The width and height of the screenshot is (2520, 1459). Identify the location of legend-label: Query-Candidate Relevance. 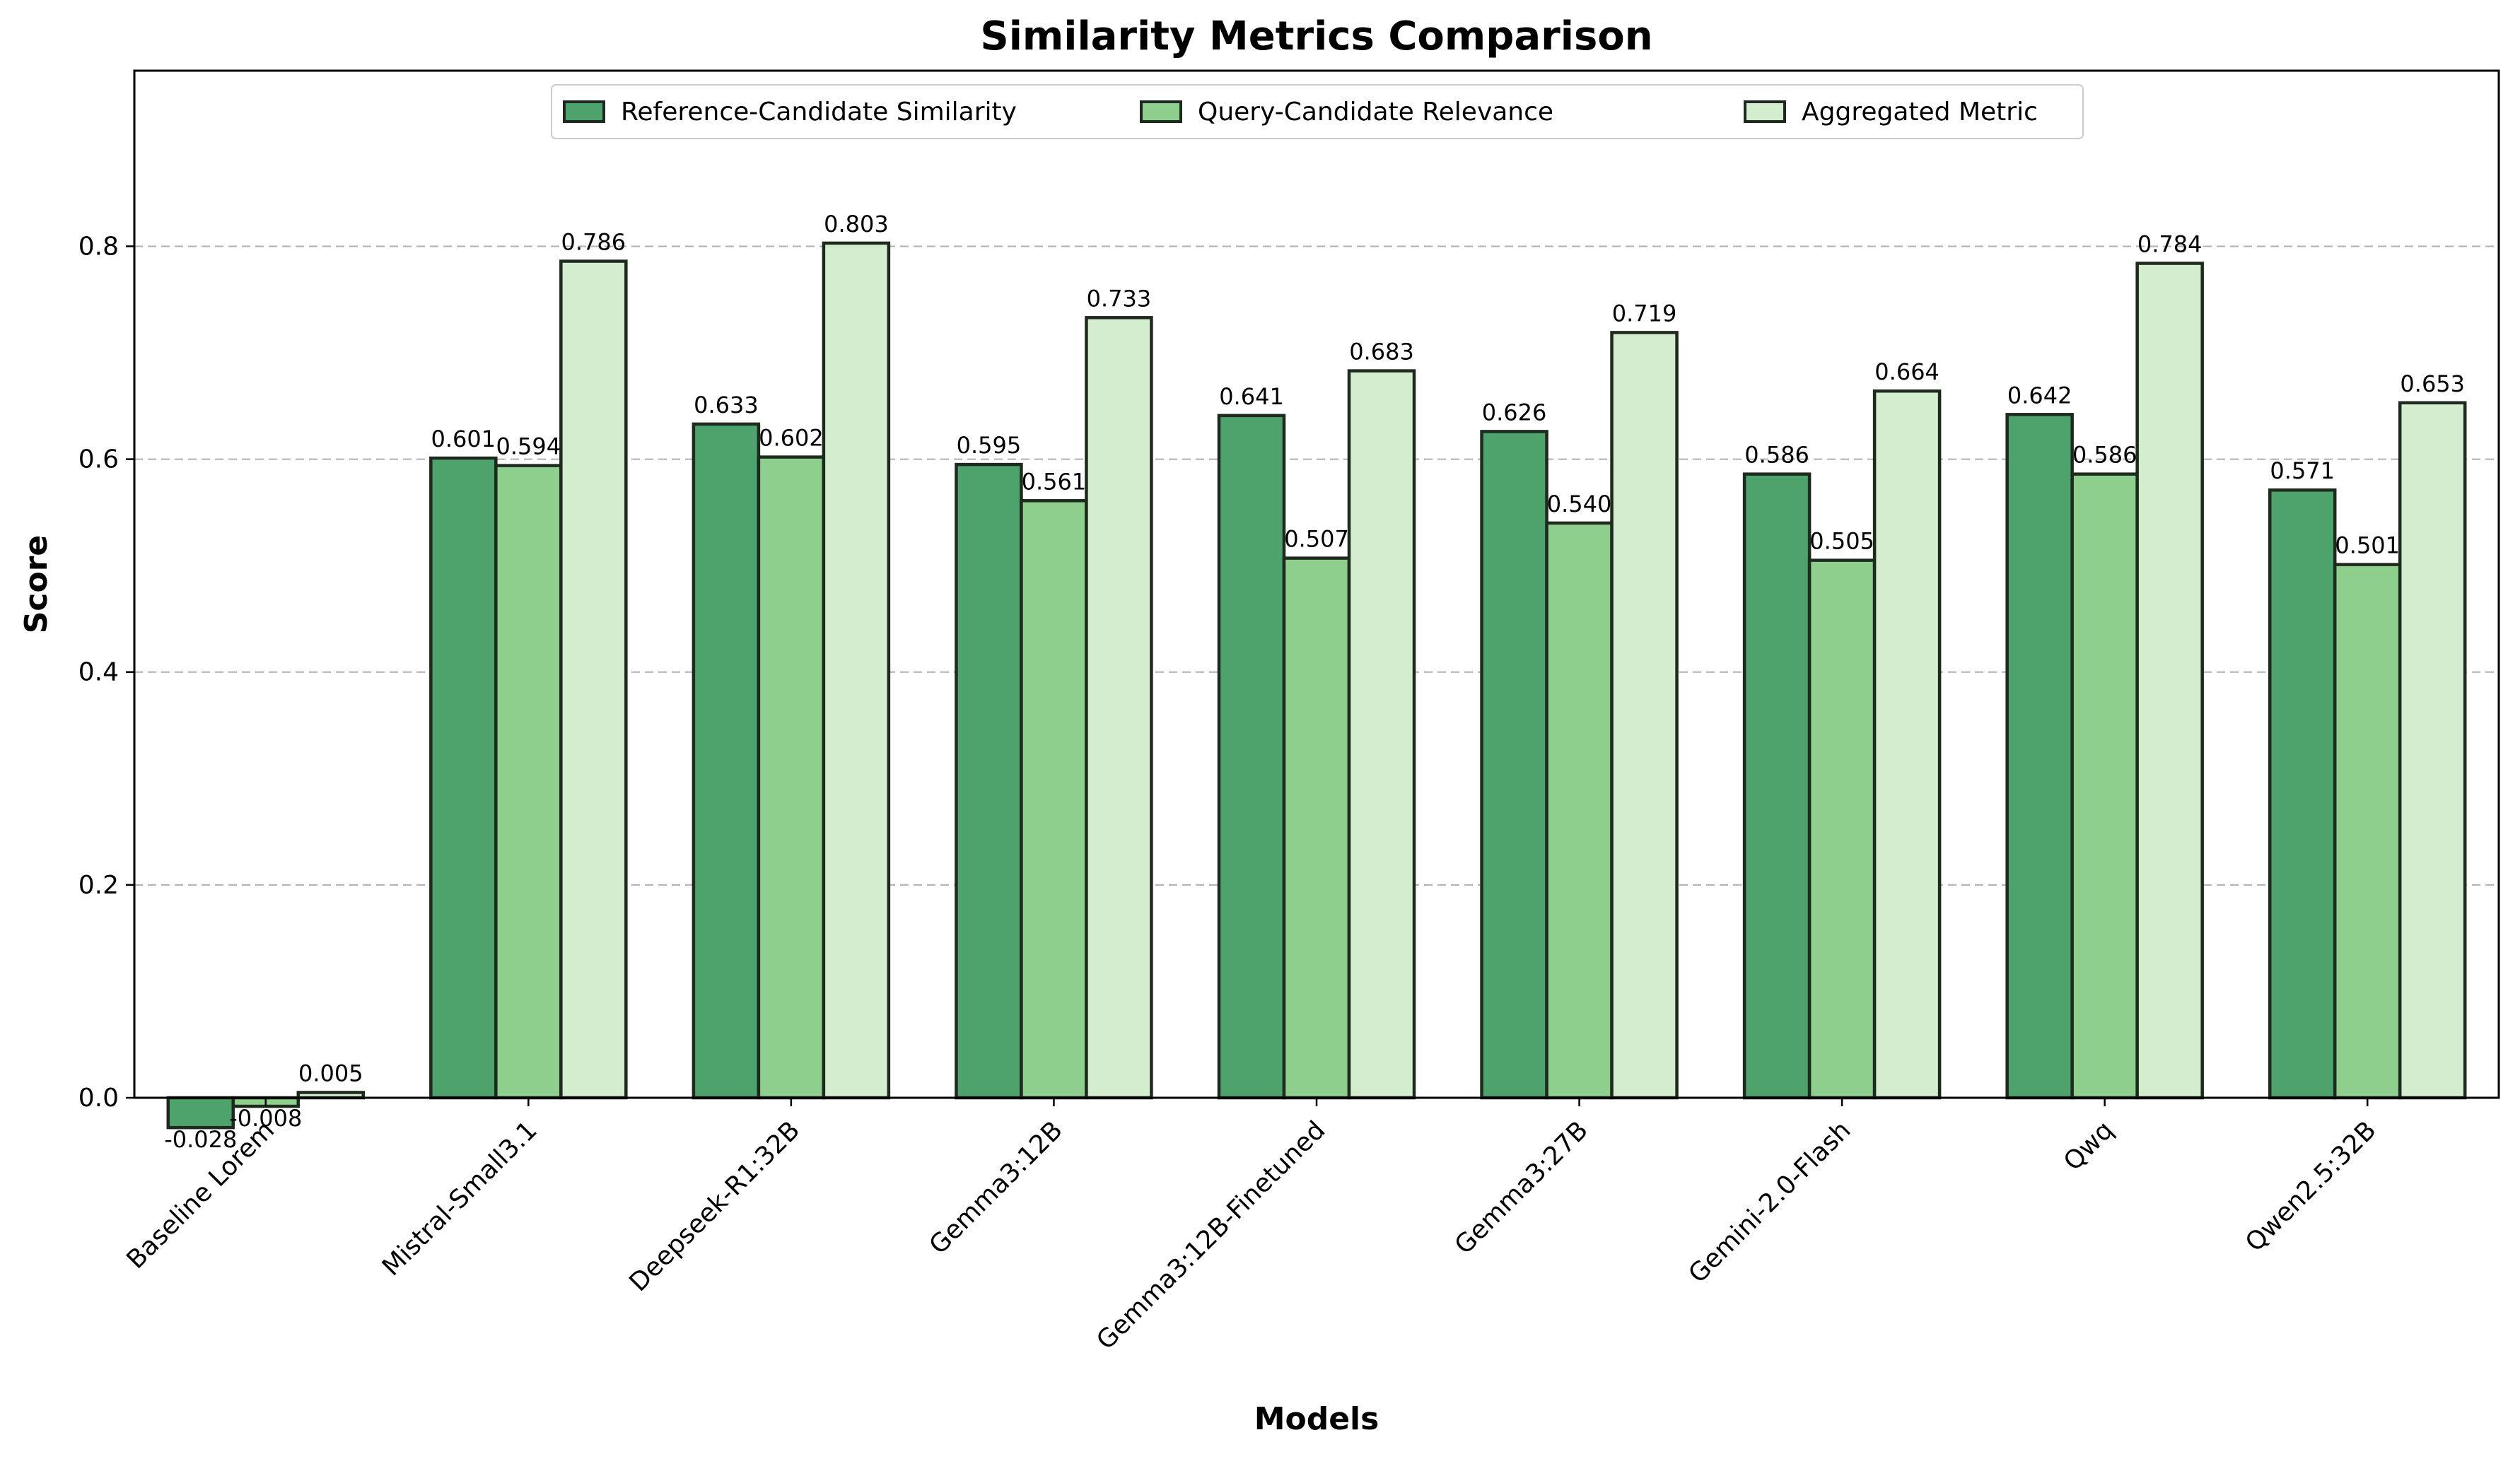
(1375, 112).